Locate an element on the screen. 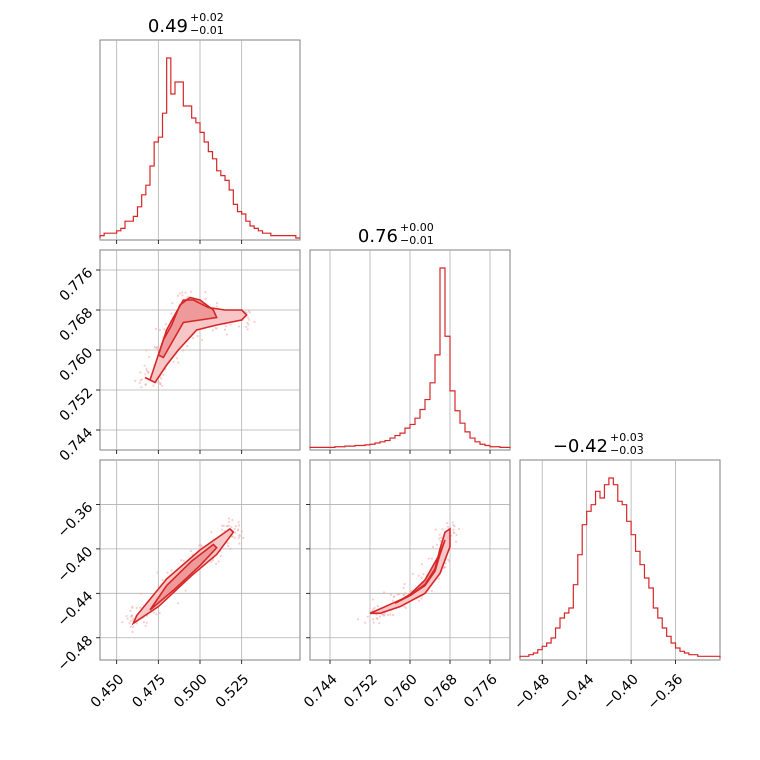  y-tick-label: −0.36 is located at coordinates (76, 520).